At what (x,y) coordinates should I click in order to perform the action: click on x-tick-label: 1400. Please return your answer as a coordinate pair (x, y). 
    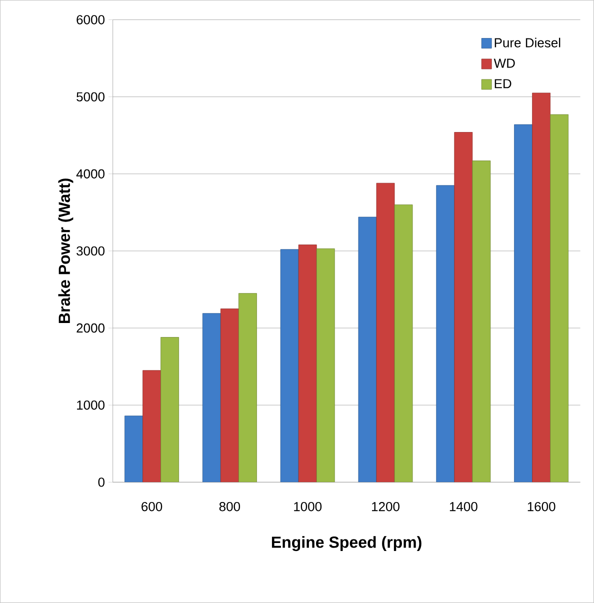
    Looking at the image, I should click on (464, 507).